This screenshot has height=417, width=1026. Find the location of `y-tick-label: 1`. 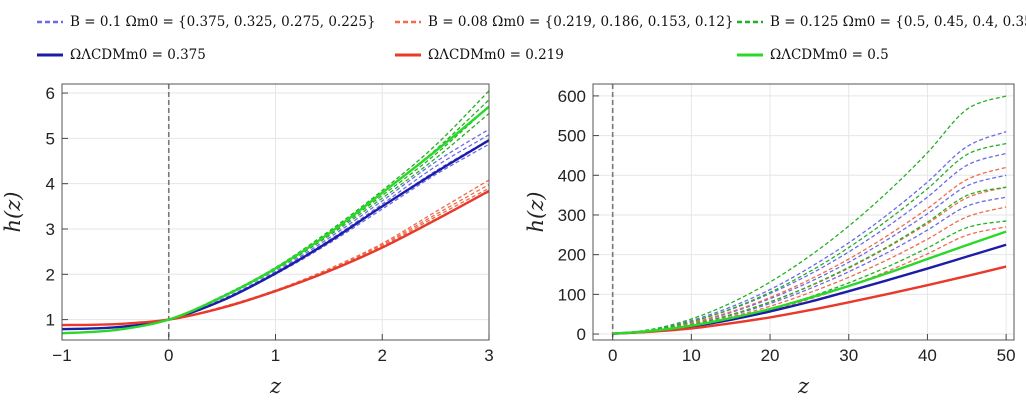

y-tick-label: 1 is located at coordinates (50, 320).